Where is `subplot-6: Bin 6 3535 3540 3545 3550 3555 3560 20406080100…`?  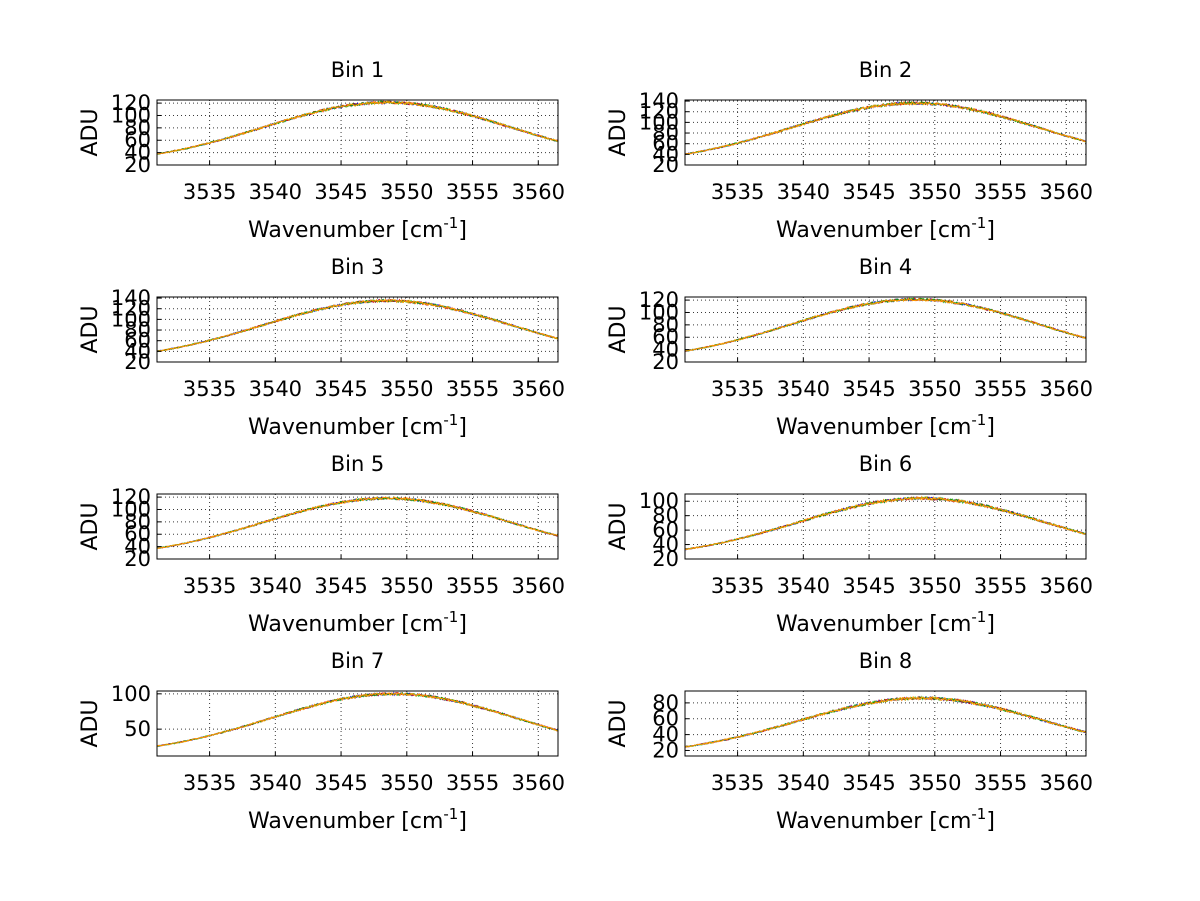
subplot-6: Bin 6 3535 3540 3545 3550 3555 3560 20406080100… is located at coordinates (849, 544).